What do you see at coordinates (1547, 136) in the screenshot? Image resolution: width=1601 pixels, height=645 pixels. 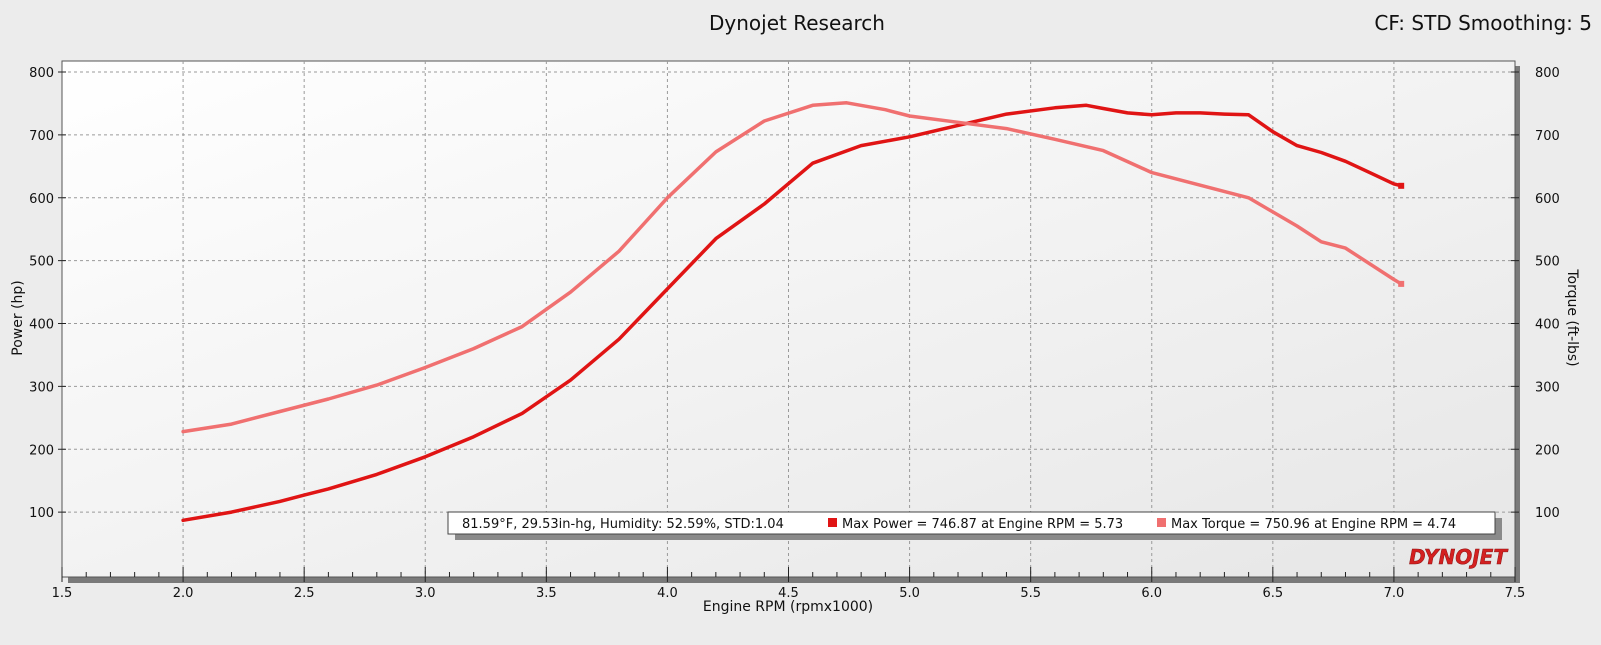 I see `y2-tick-label: 700` at bounding box center [1547, 136].